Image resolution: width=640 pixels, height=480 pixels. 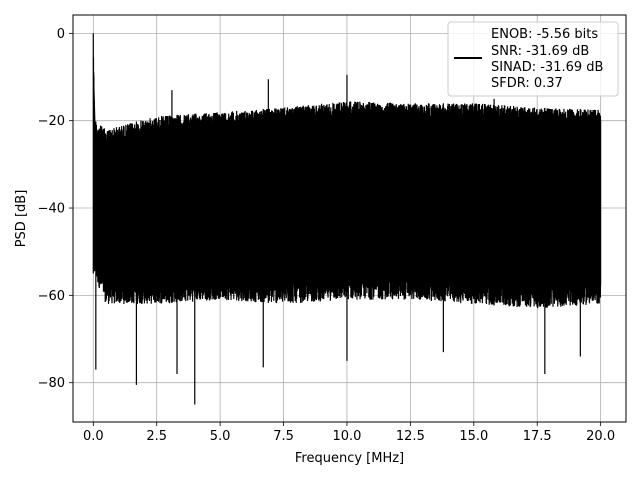 I want to click on x-tick-label: 20.0, so click(x=600, y=436).